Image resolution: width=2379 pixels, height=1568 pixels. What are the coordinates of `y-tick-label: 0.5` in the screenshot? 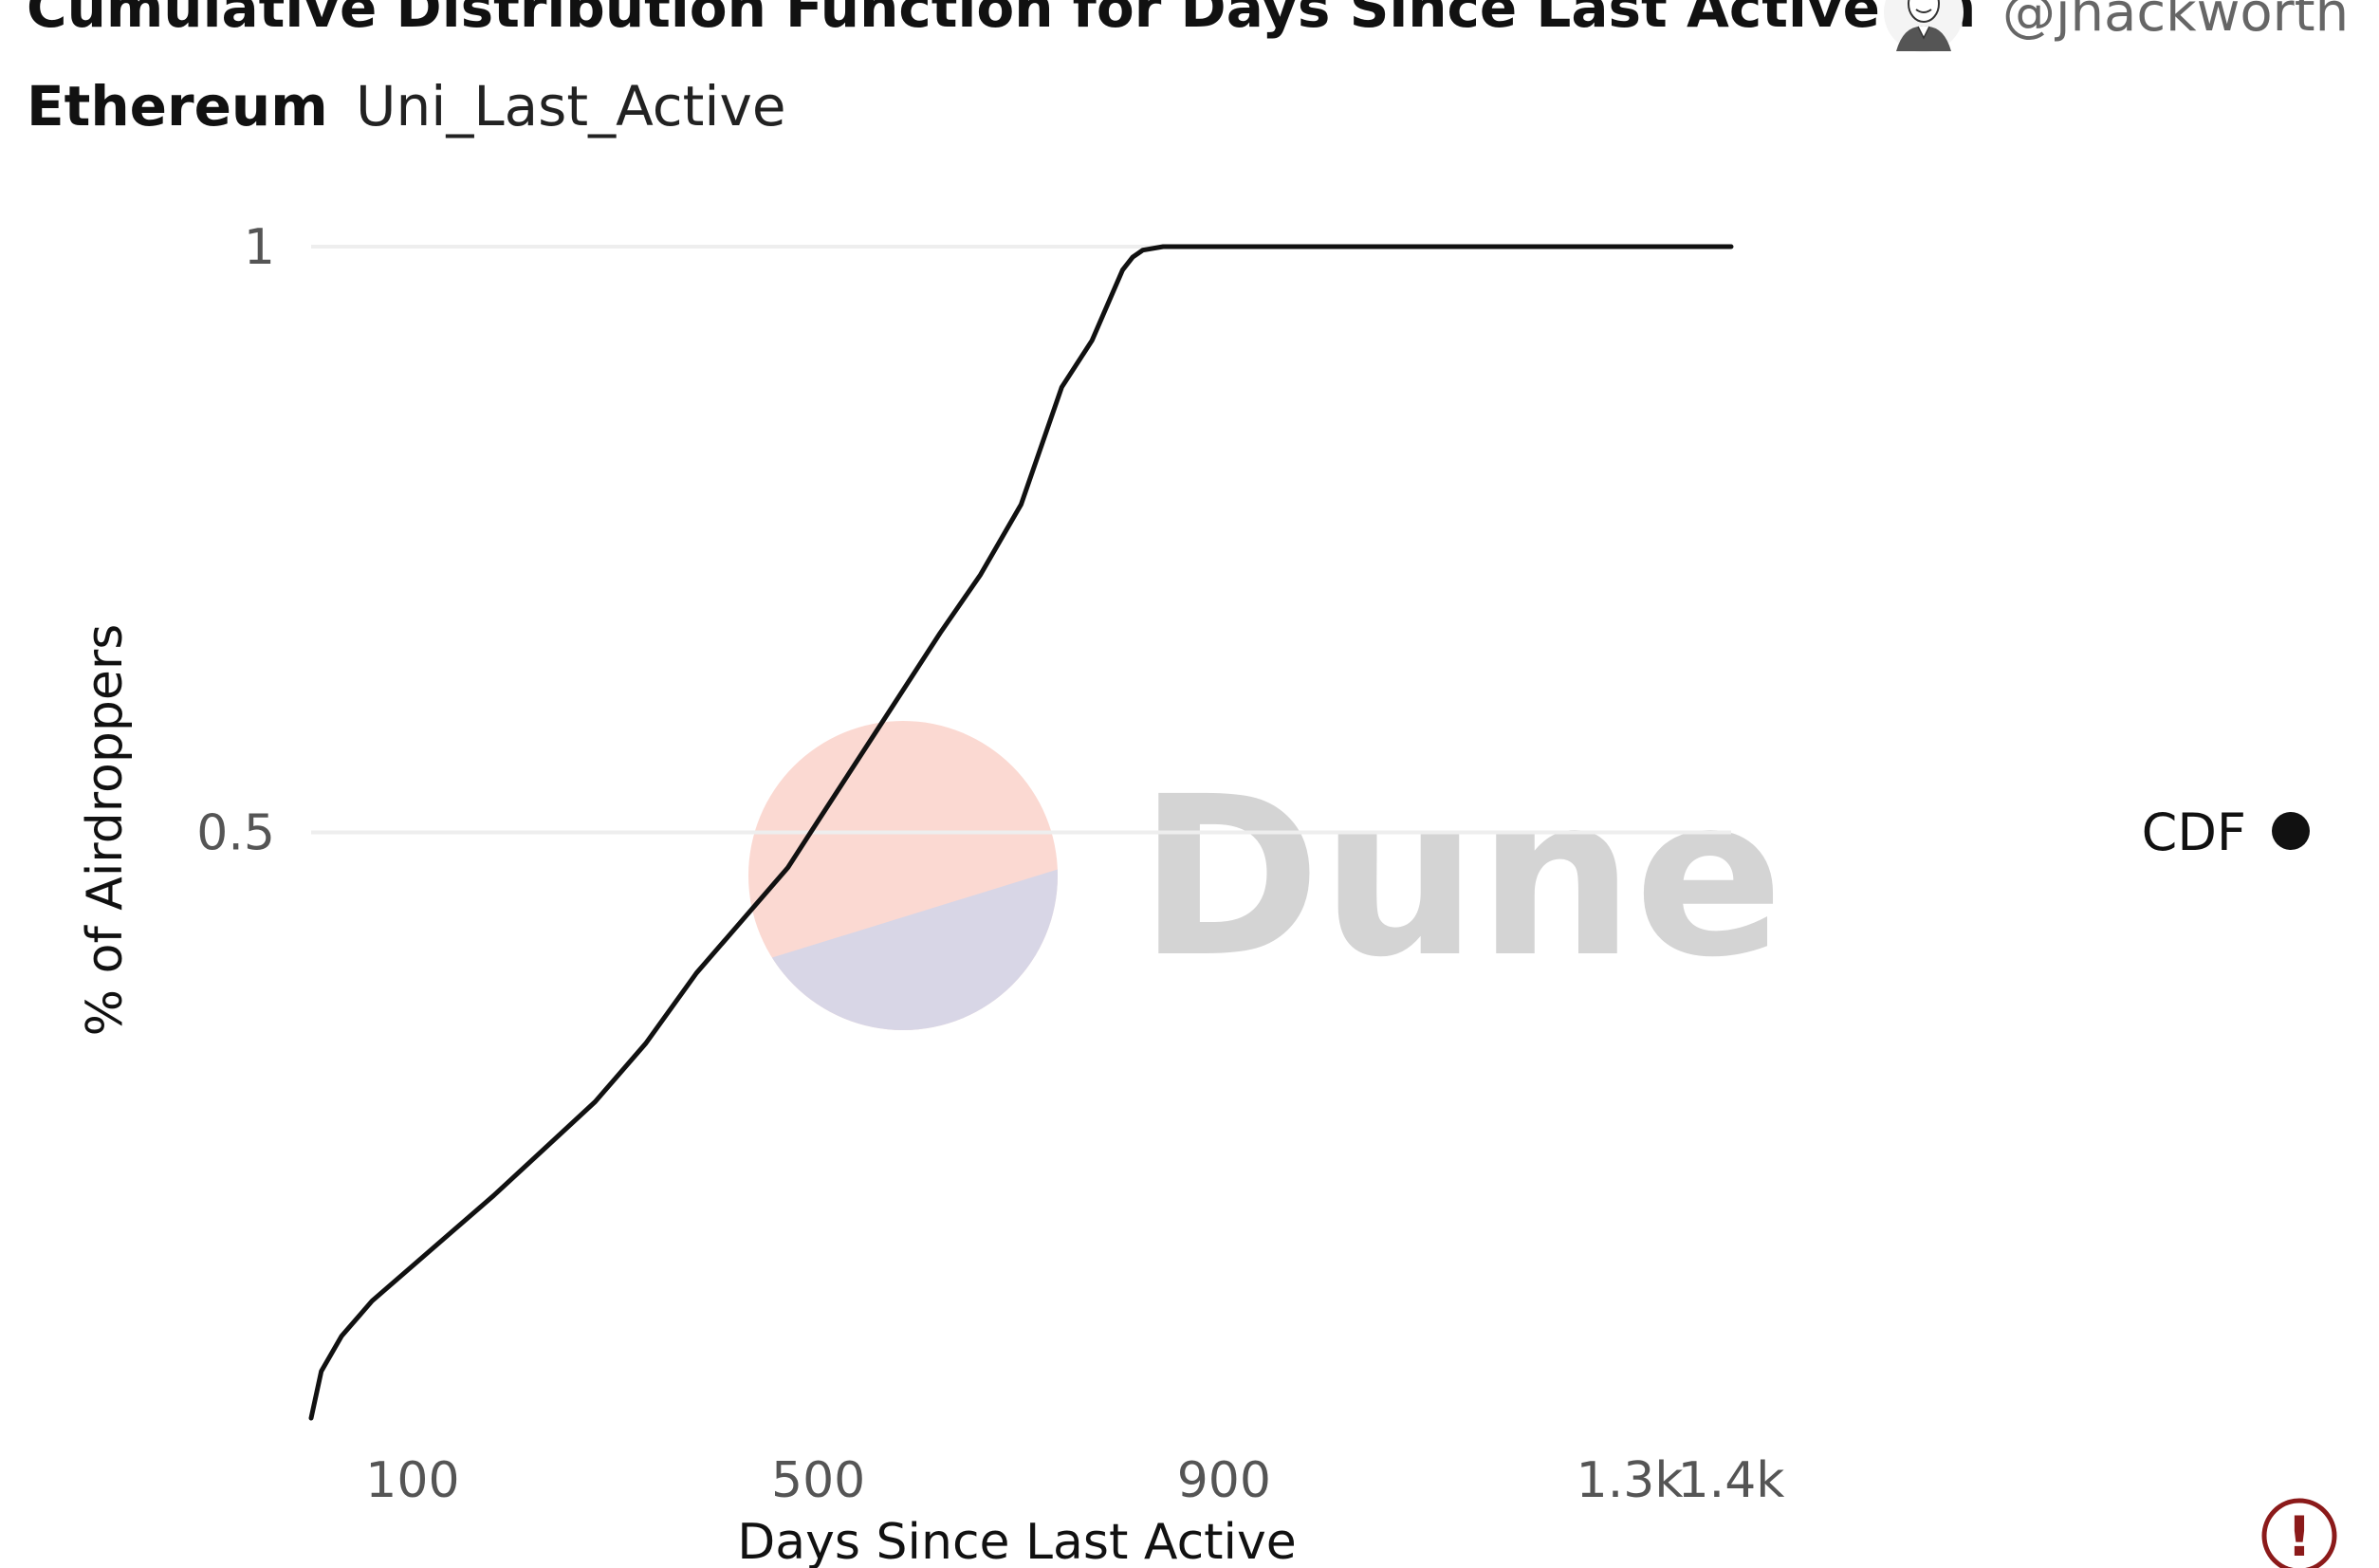 It's located at (235, 834).